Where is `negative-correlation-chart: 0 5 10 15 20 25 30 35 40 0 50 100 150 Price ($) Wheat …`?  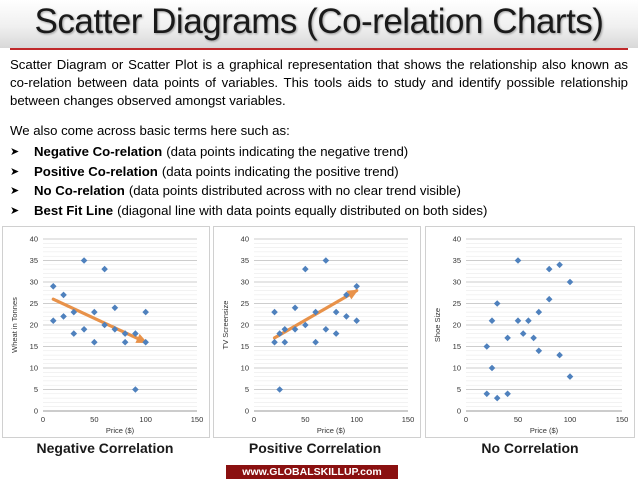 negative-correlation-chart: 0 5 10 15 20 25 30 35 40 0 50 100 150 Price ($) Wheat … is located at coordinates (107, 335).